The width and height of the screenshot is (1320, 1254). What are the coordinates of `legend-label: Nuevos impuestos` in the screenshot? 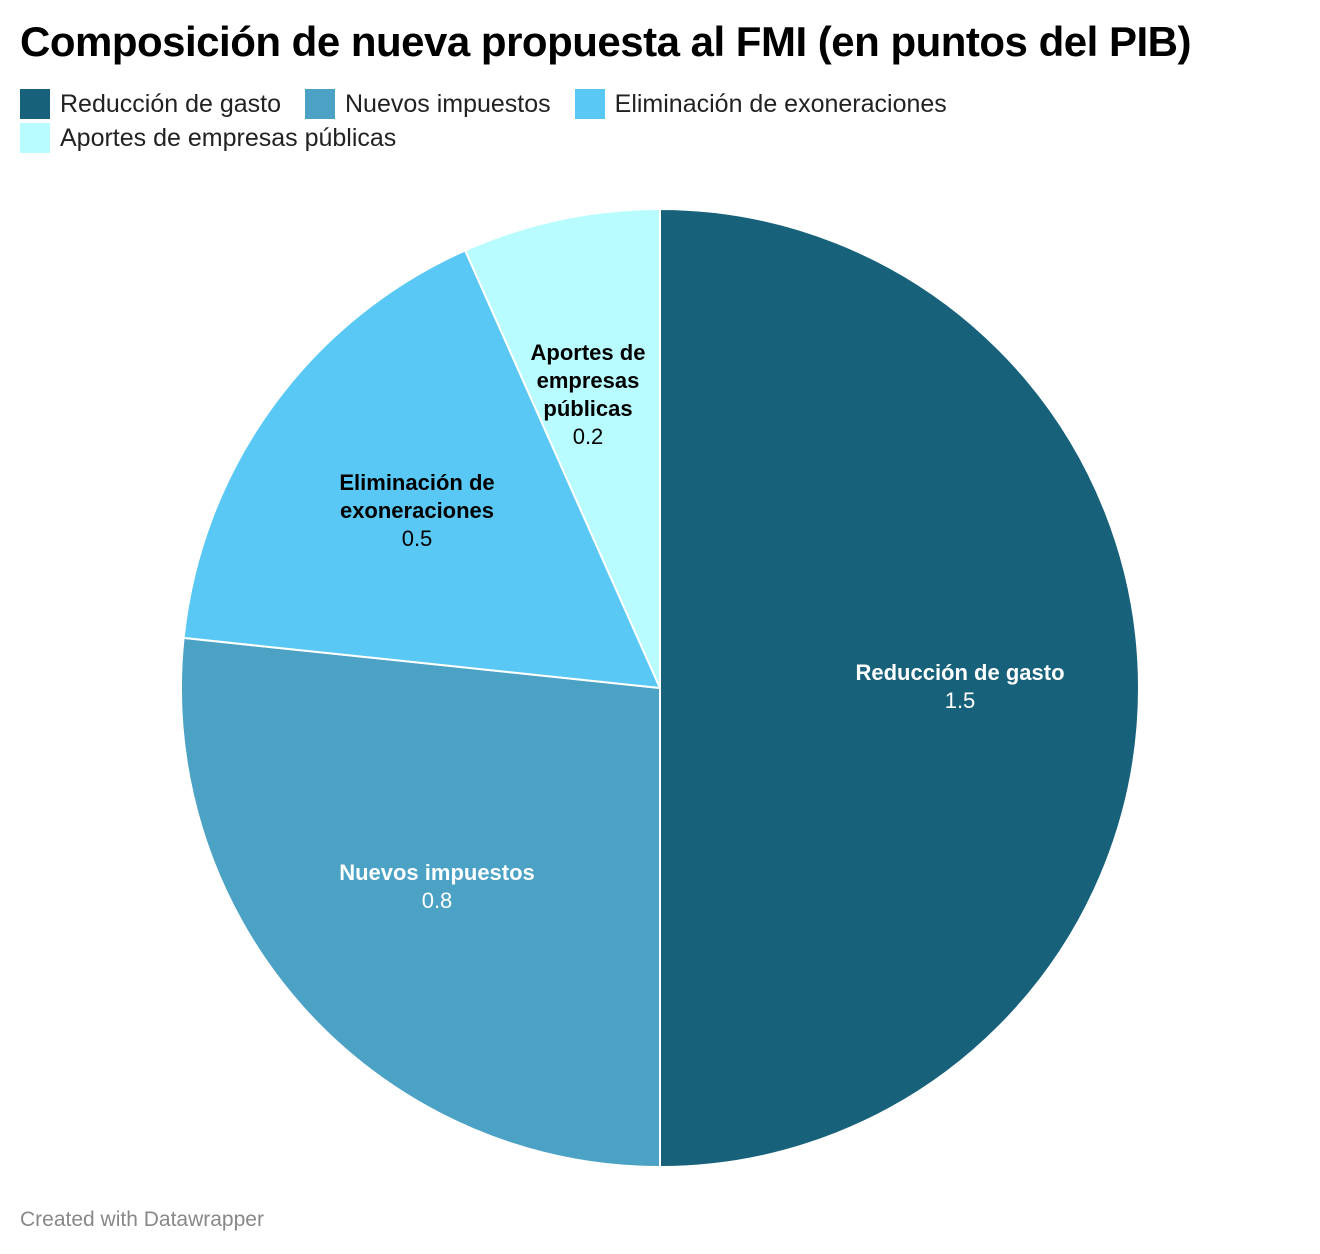 It's located at (447, 103).